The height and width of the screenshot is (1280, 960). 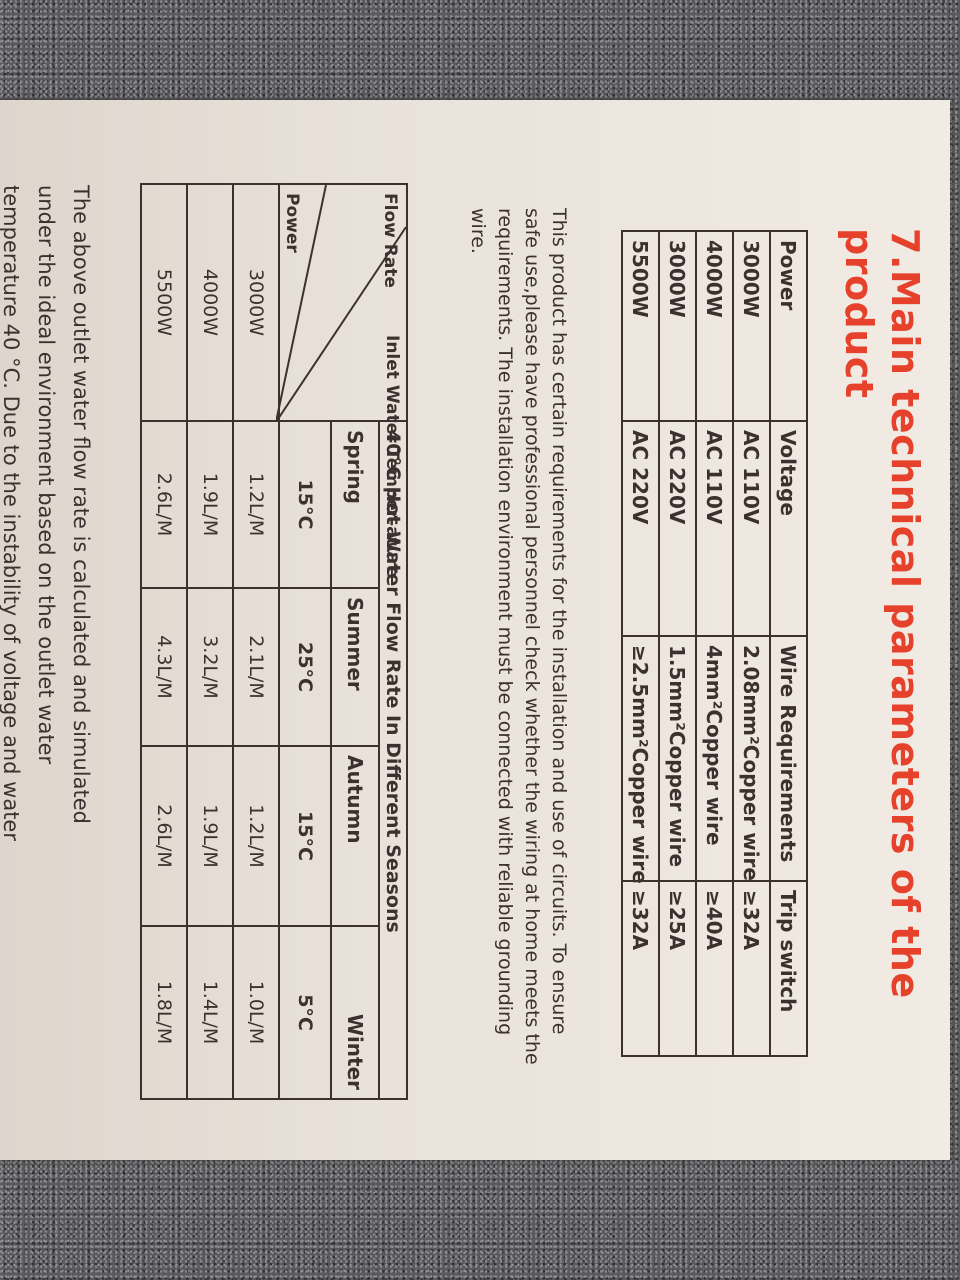 What do you see at coordinates (714, 326) in the screenshot?
I see `cell: 4000W` at bounding box center [714, 326].